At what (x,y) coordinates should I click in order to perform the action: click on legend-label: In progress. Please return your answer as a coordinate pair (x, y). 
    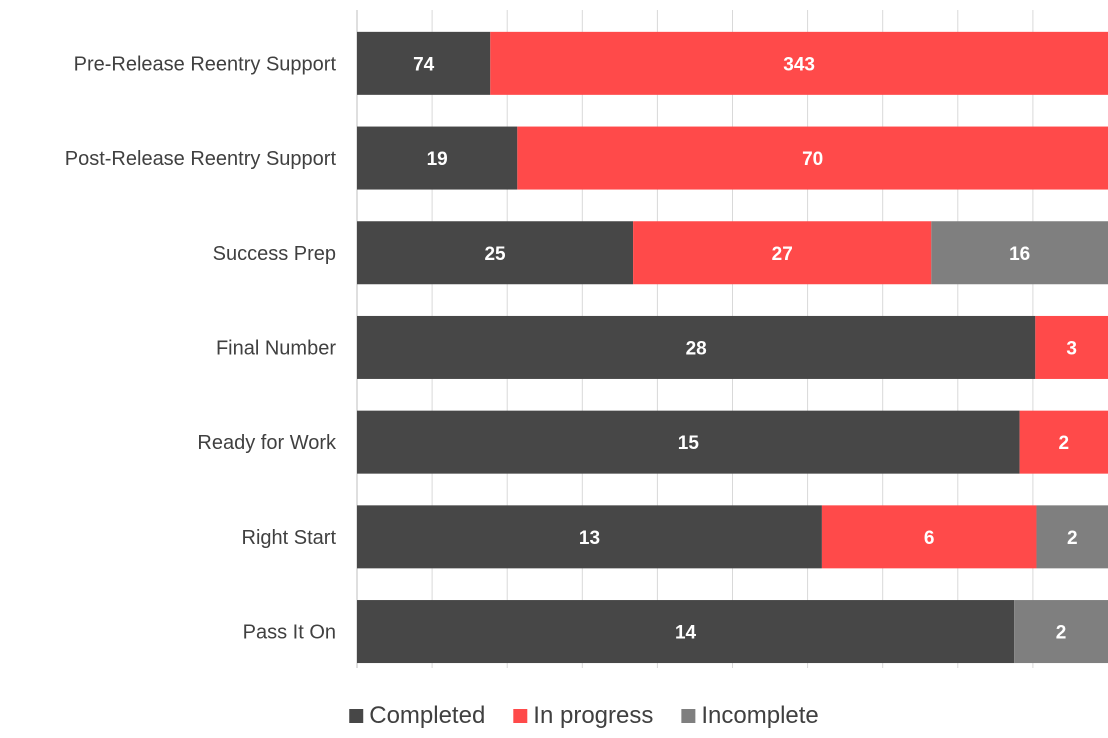
    Looking at the image, I should click on (593, 715).